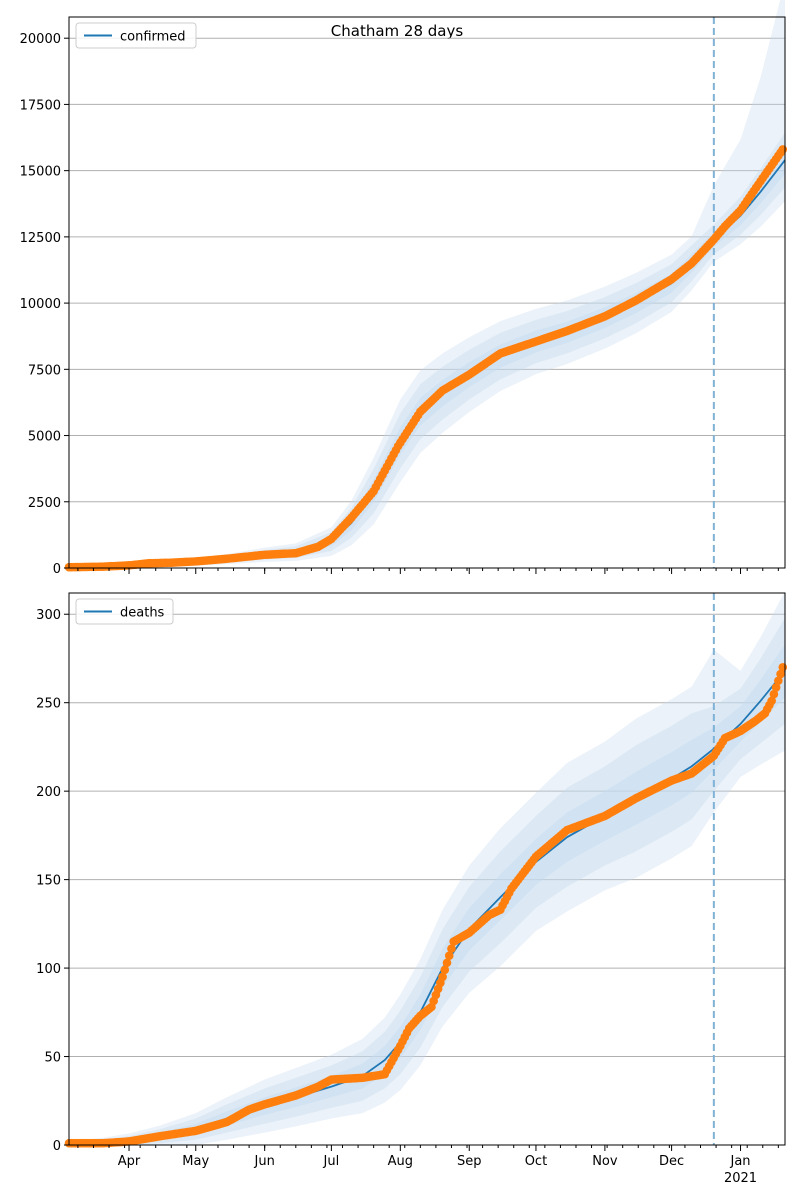  I want to click on confirmed-ytick-label-7: 17500, so click(40, 105).